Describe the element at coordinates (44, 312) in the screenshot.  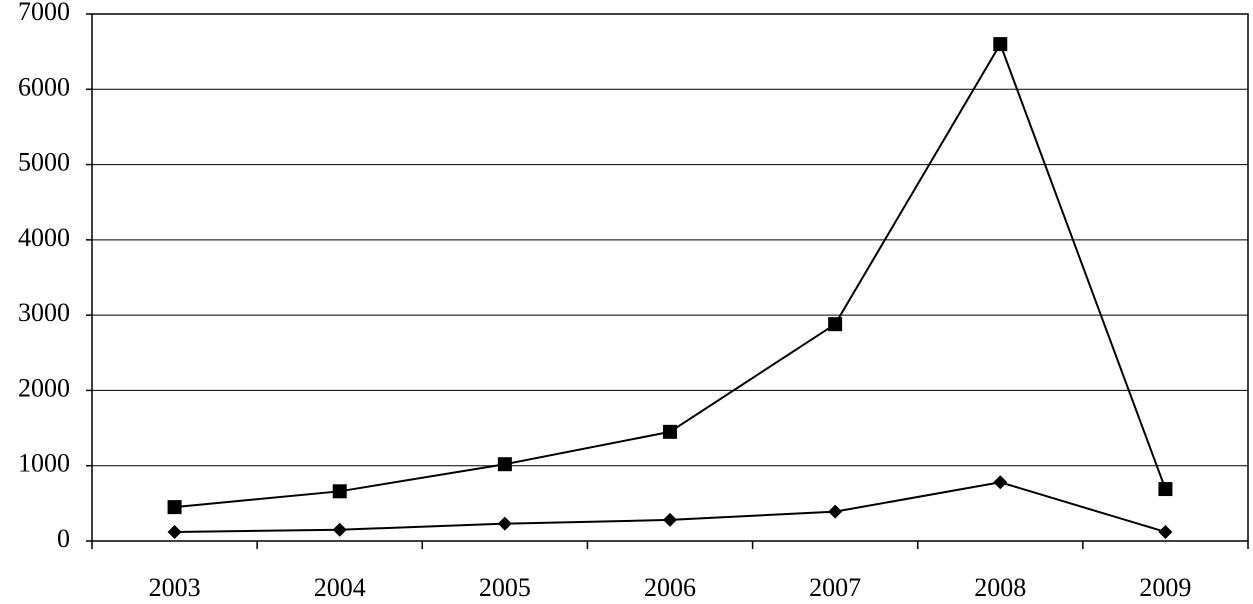
I see `y-tick-label: 3000` at that location.